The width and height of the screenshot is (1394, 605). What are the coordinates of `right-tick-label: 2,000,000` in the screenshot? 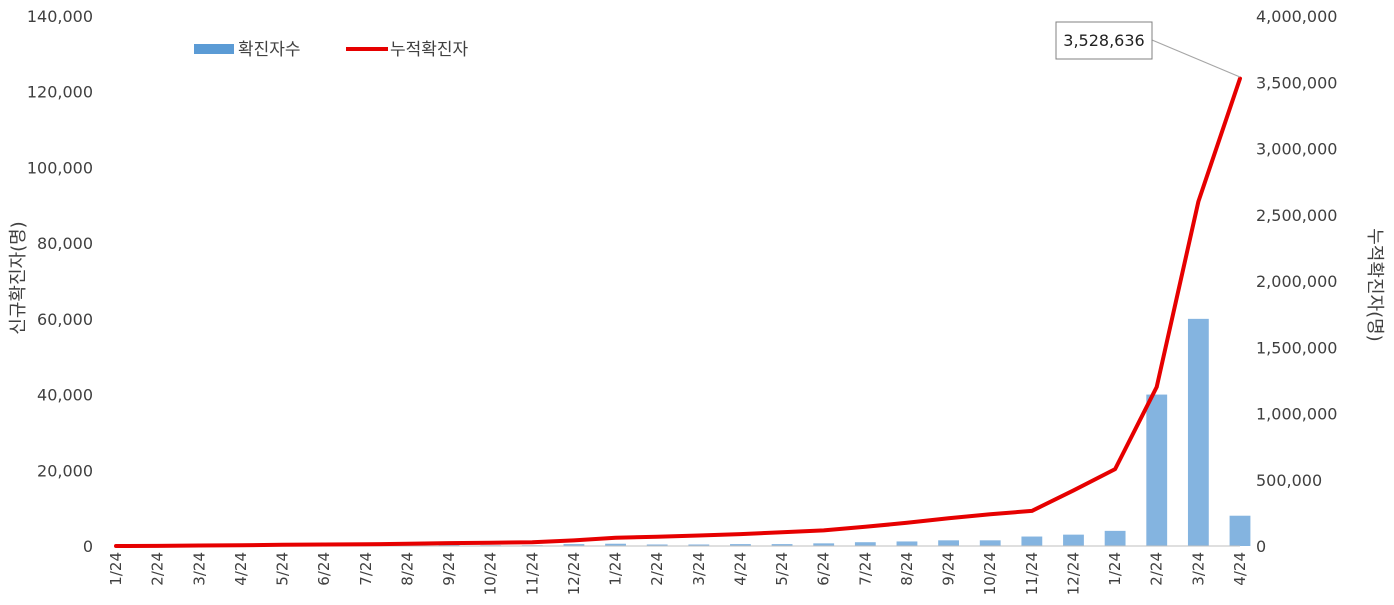 It's located at (1296, 281).